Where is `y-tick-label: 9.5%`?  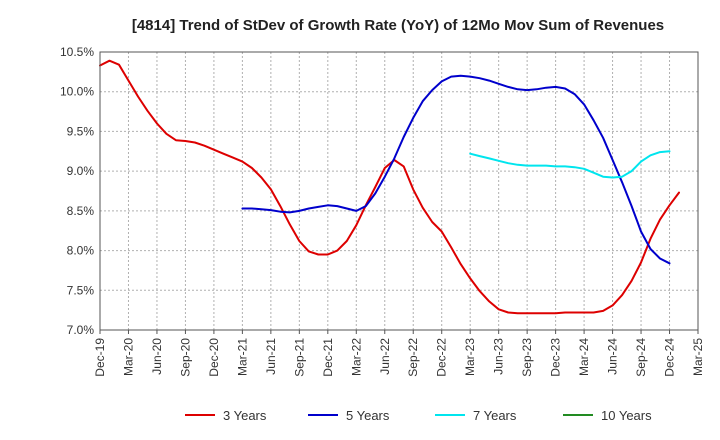
y-tick-label: 9.5% is located at coordinates (81, 131).